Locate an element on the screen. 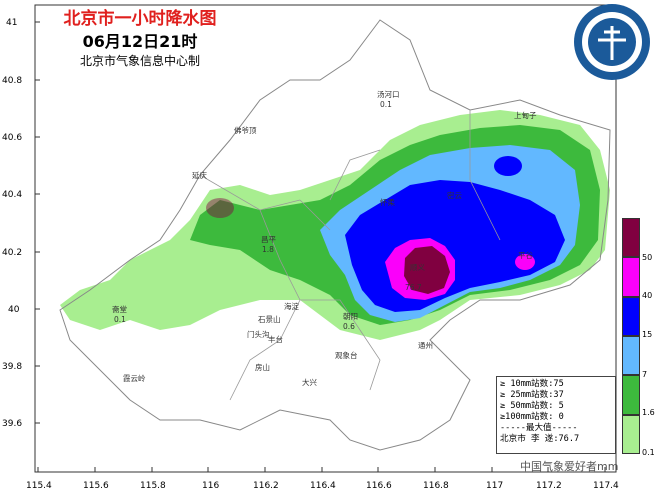 The width and height of the screenshot is (660, 499). station-label: 平谷 is located at coordinates (525, 255).